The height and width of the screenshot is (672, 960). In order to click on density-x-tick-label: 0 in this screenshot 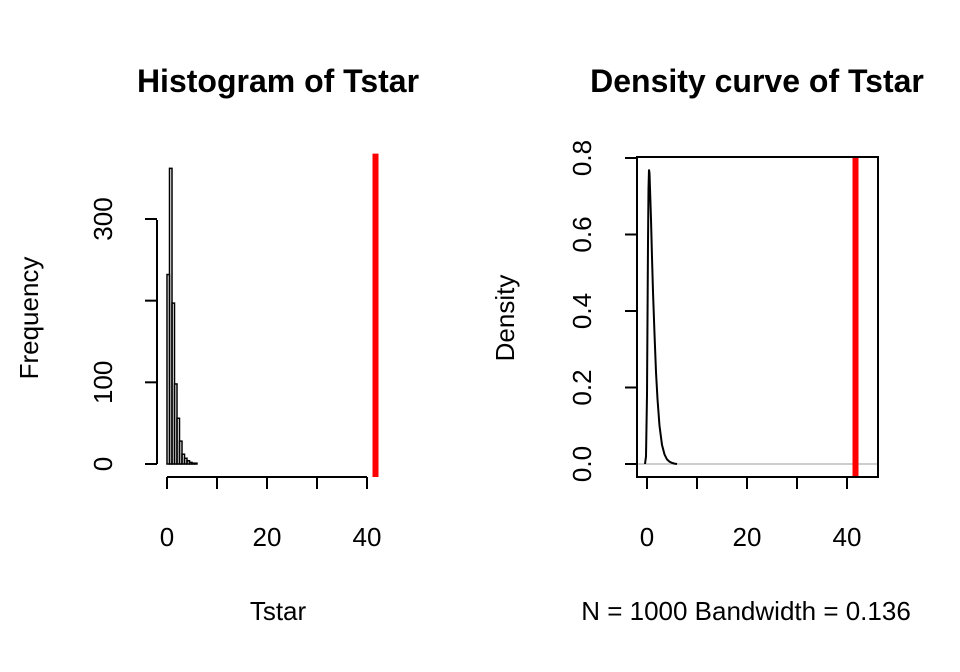, I will do `click(647, 537)`.